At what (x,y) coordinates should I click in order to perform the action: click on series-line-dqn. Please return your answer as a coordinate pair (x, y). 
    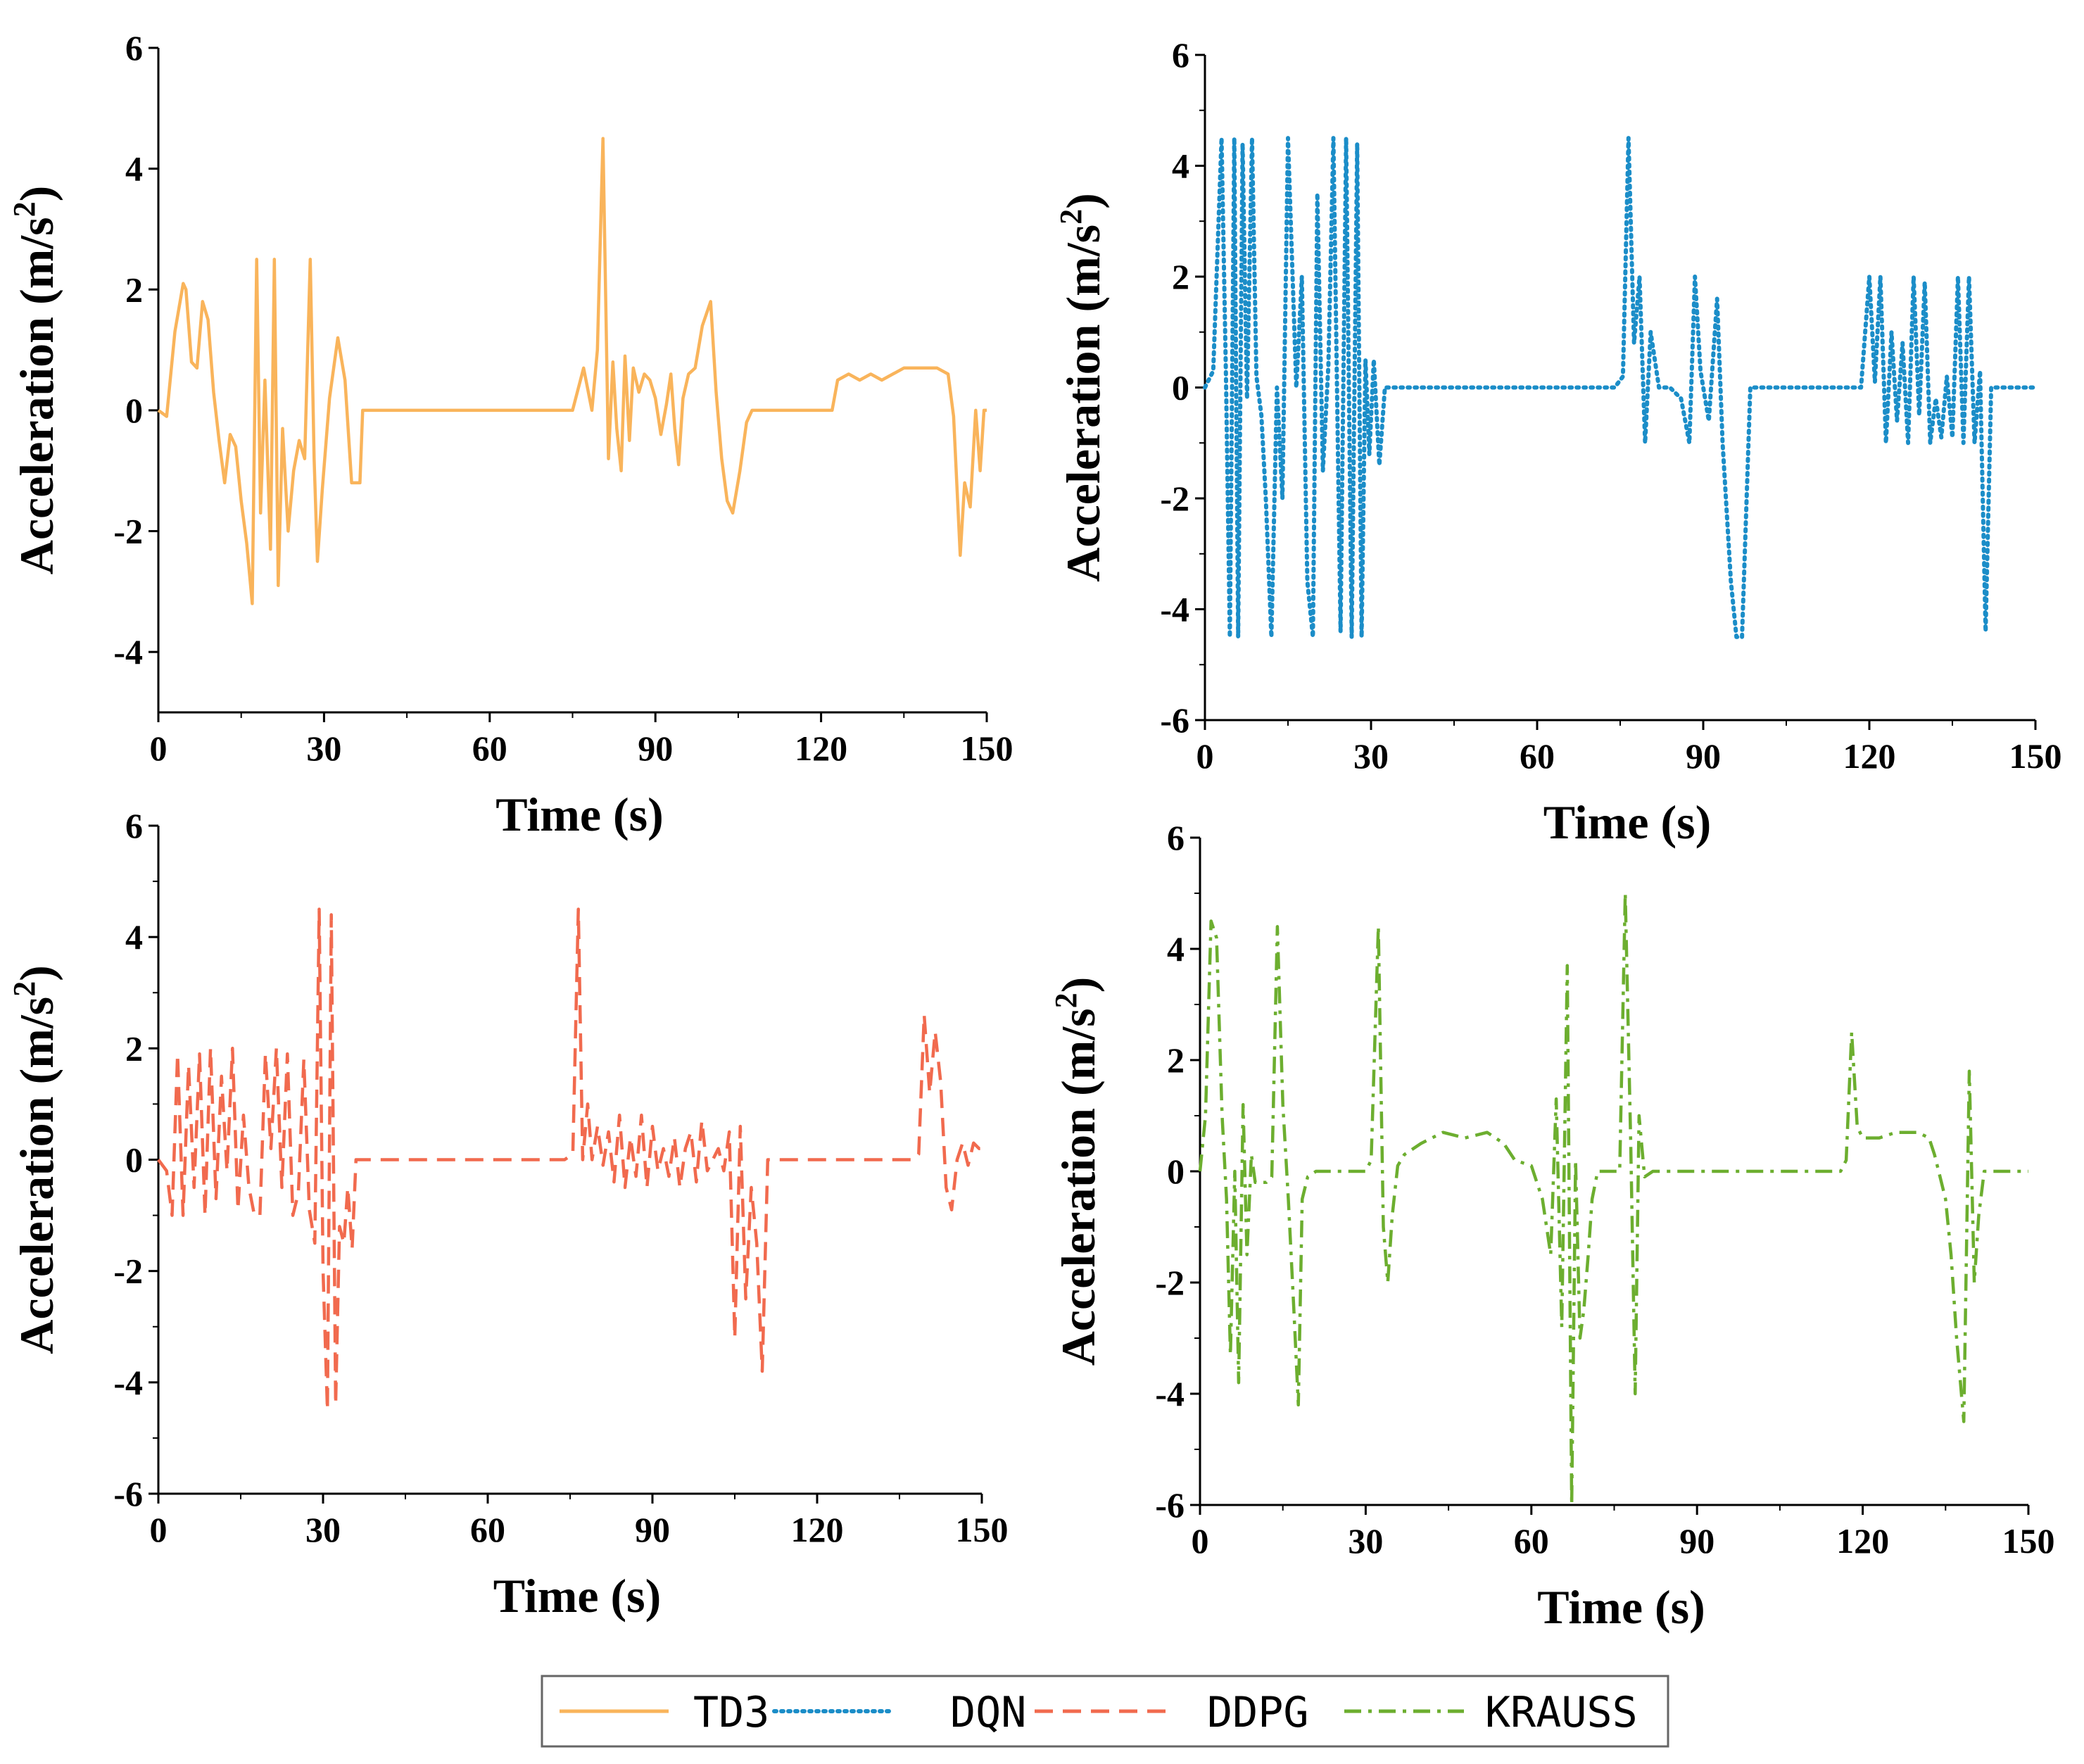
    Looking at the image, I should click on (1621, 388).